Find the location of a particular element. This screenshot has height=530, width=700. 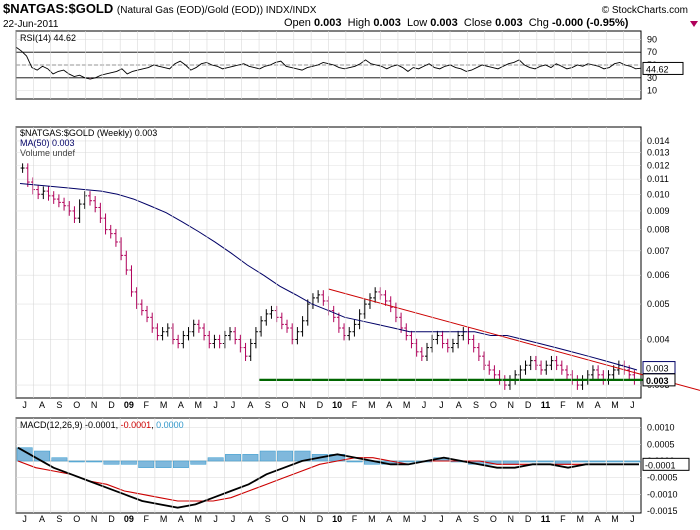

price-y-tick-label: 0.011 is located at coordinates (658, 179).